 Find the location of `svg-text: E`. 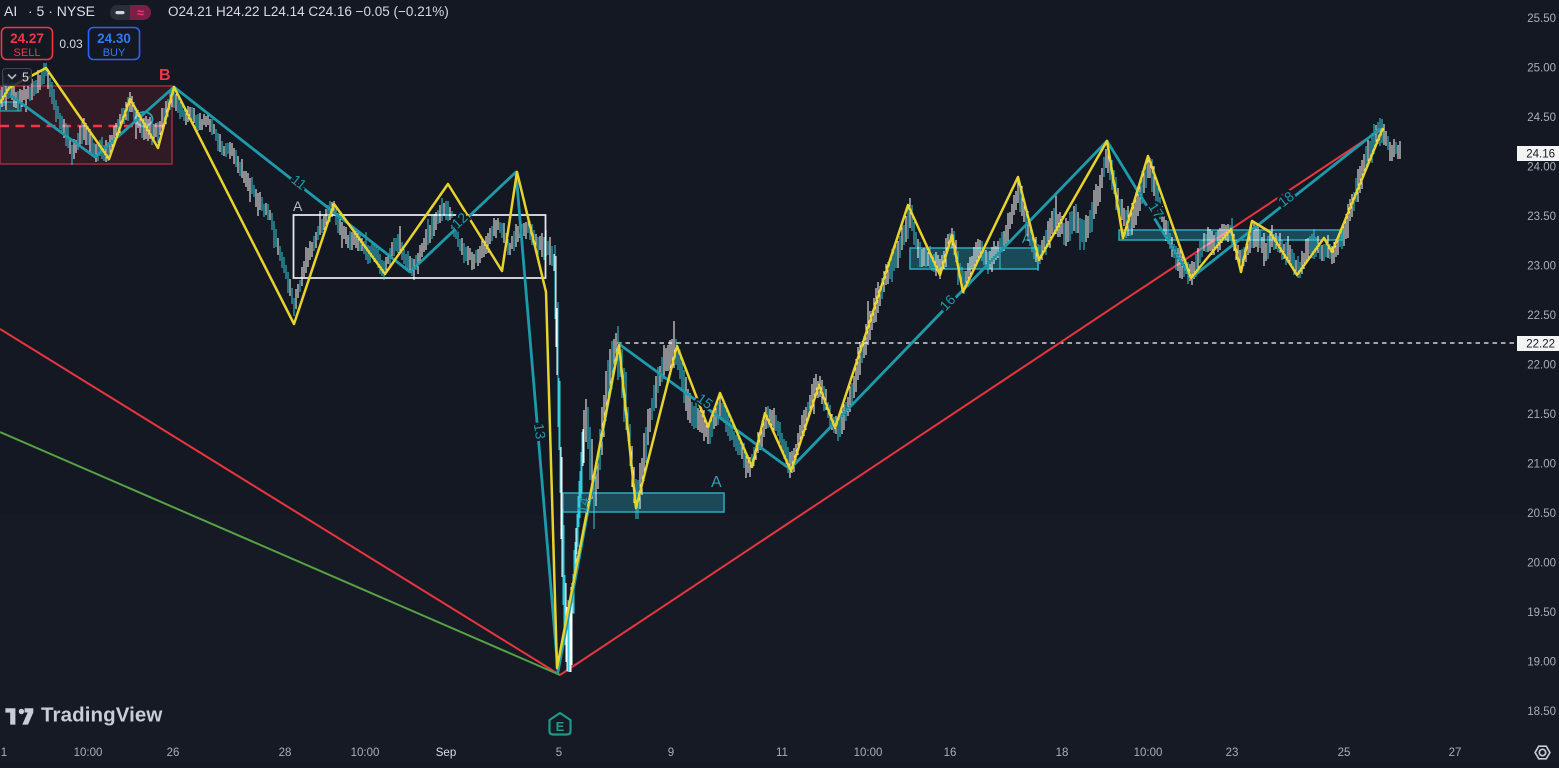

svg-text: E is located at coordinates (560, 726).